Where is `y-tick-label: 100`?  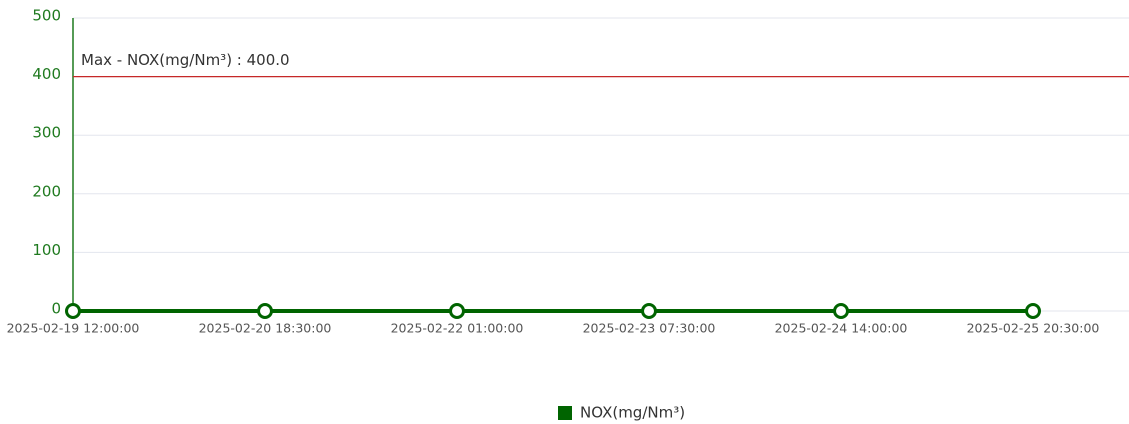
y-tick-label: 100 is located at coordinates (46, 250).